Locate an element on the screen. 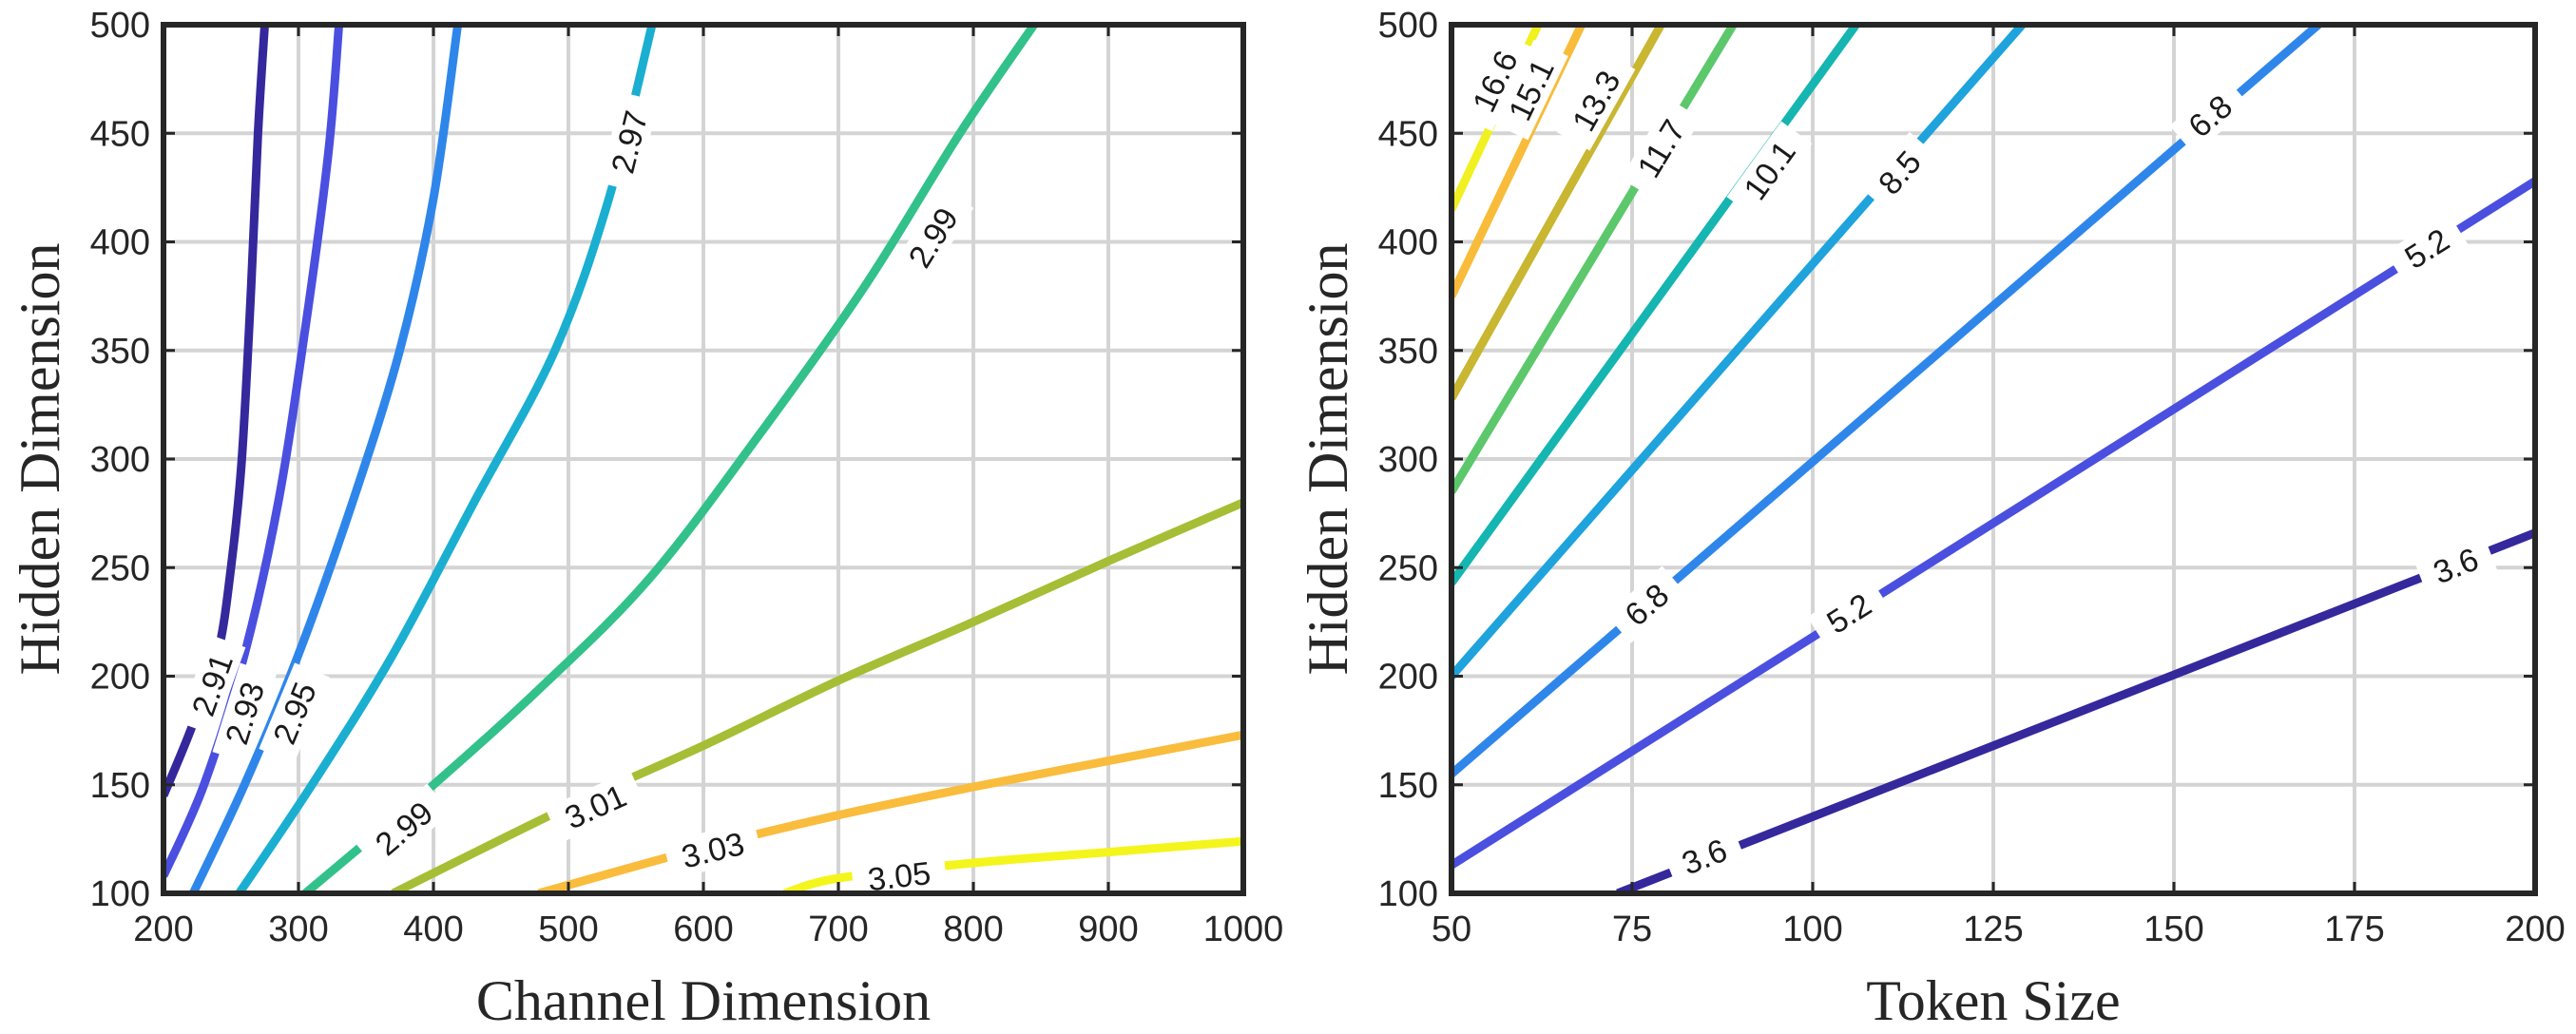  contour-line-2.95 is located at coordinates (326, 459).